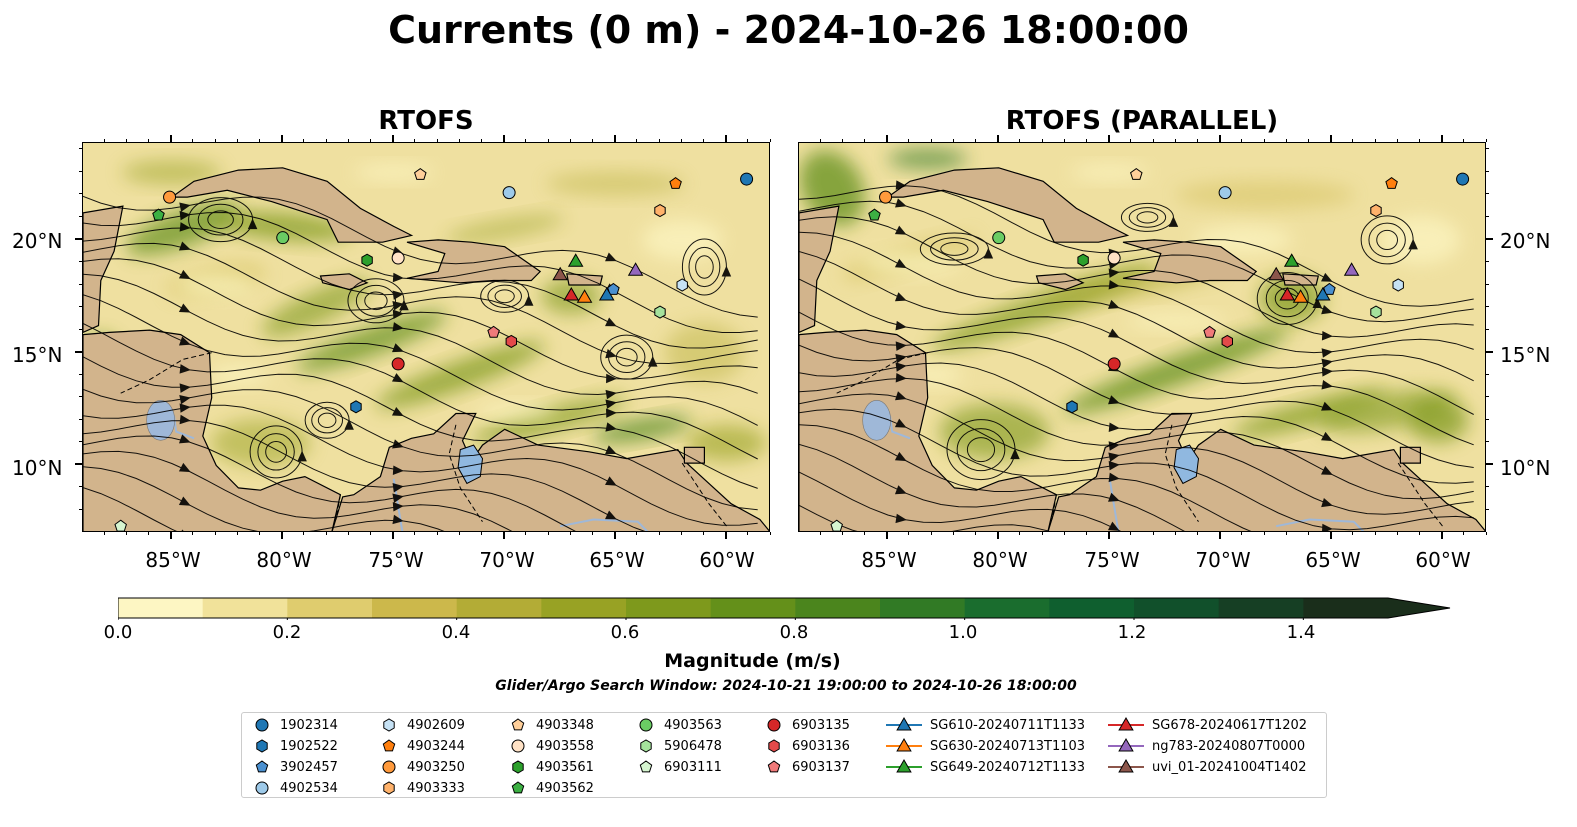 The image size is (1577, 827). Describe the element at coordinates (1112, 560) in the screenshot. I see `lon-label-75w-right: 75°W` at that location.